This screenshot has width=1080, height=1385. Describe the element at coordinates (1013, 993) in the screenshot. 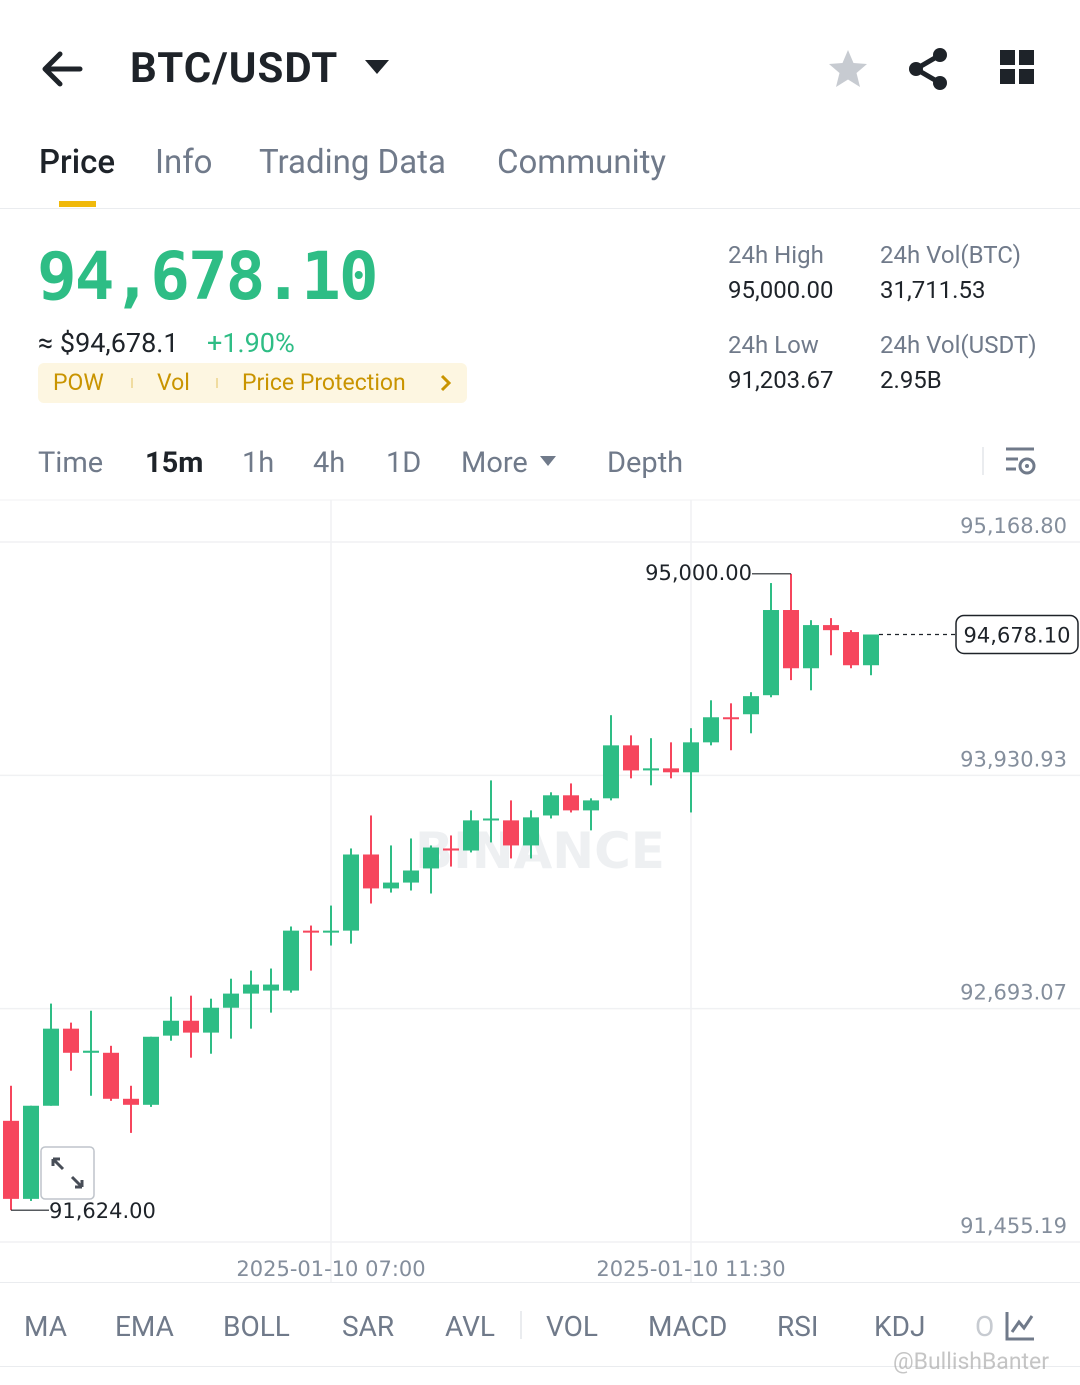

I see `y-tick-label: 92,693.07` at that location.